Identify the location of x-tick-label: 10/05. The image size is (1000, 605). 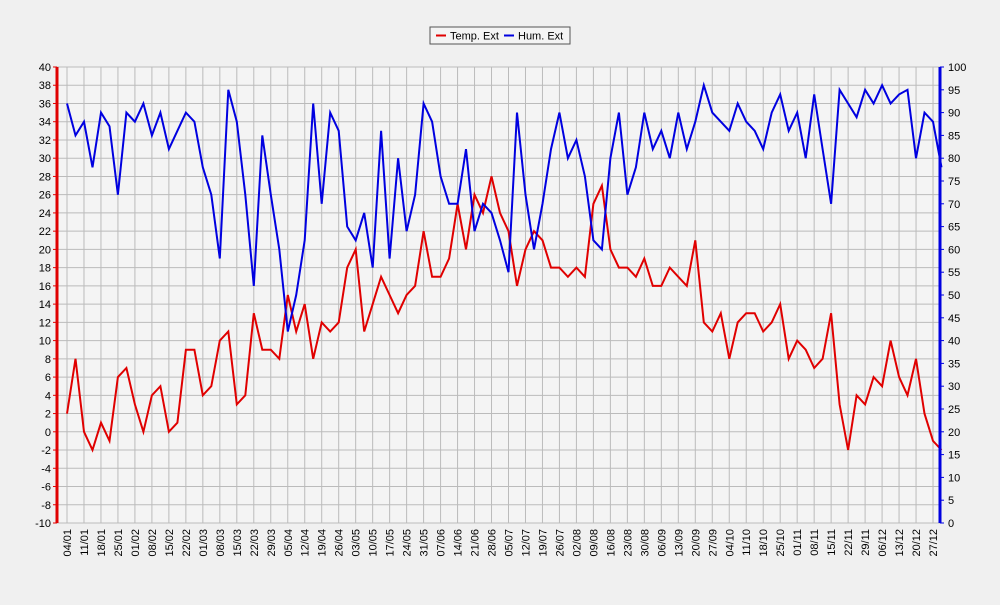
(374, 543).